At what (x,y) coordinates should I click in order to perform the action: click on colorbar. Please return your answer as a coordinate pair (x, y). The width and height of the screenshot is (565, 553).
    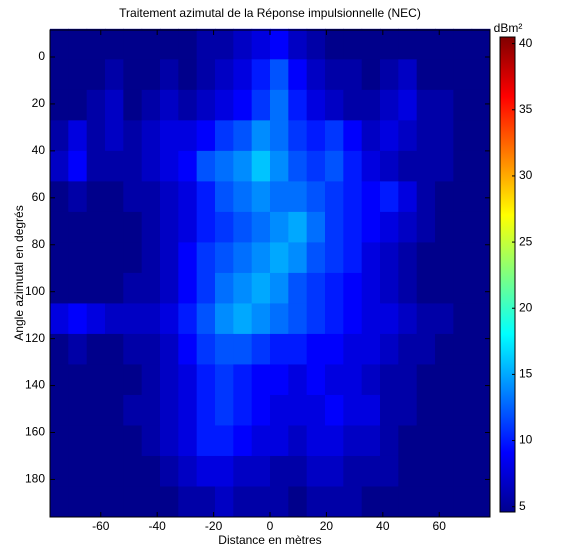
    Looking at the image, I should click on (507, 274).